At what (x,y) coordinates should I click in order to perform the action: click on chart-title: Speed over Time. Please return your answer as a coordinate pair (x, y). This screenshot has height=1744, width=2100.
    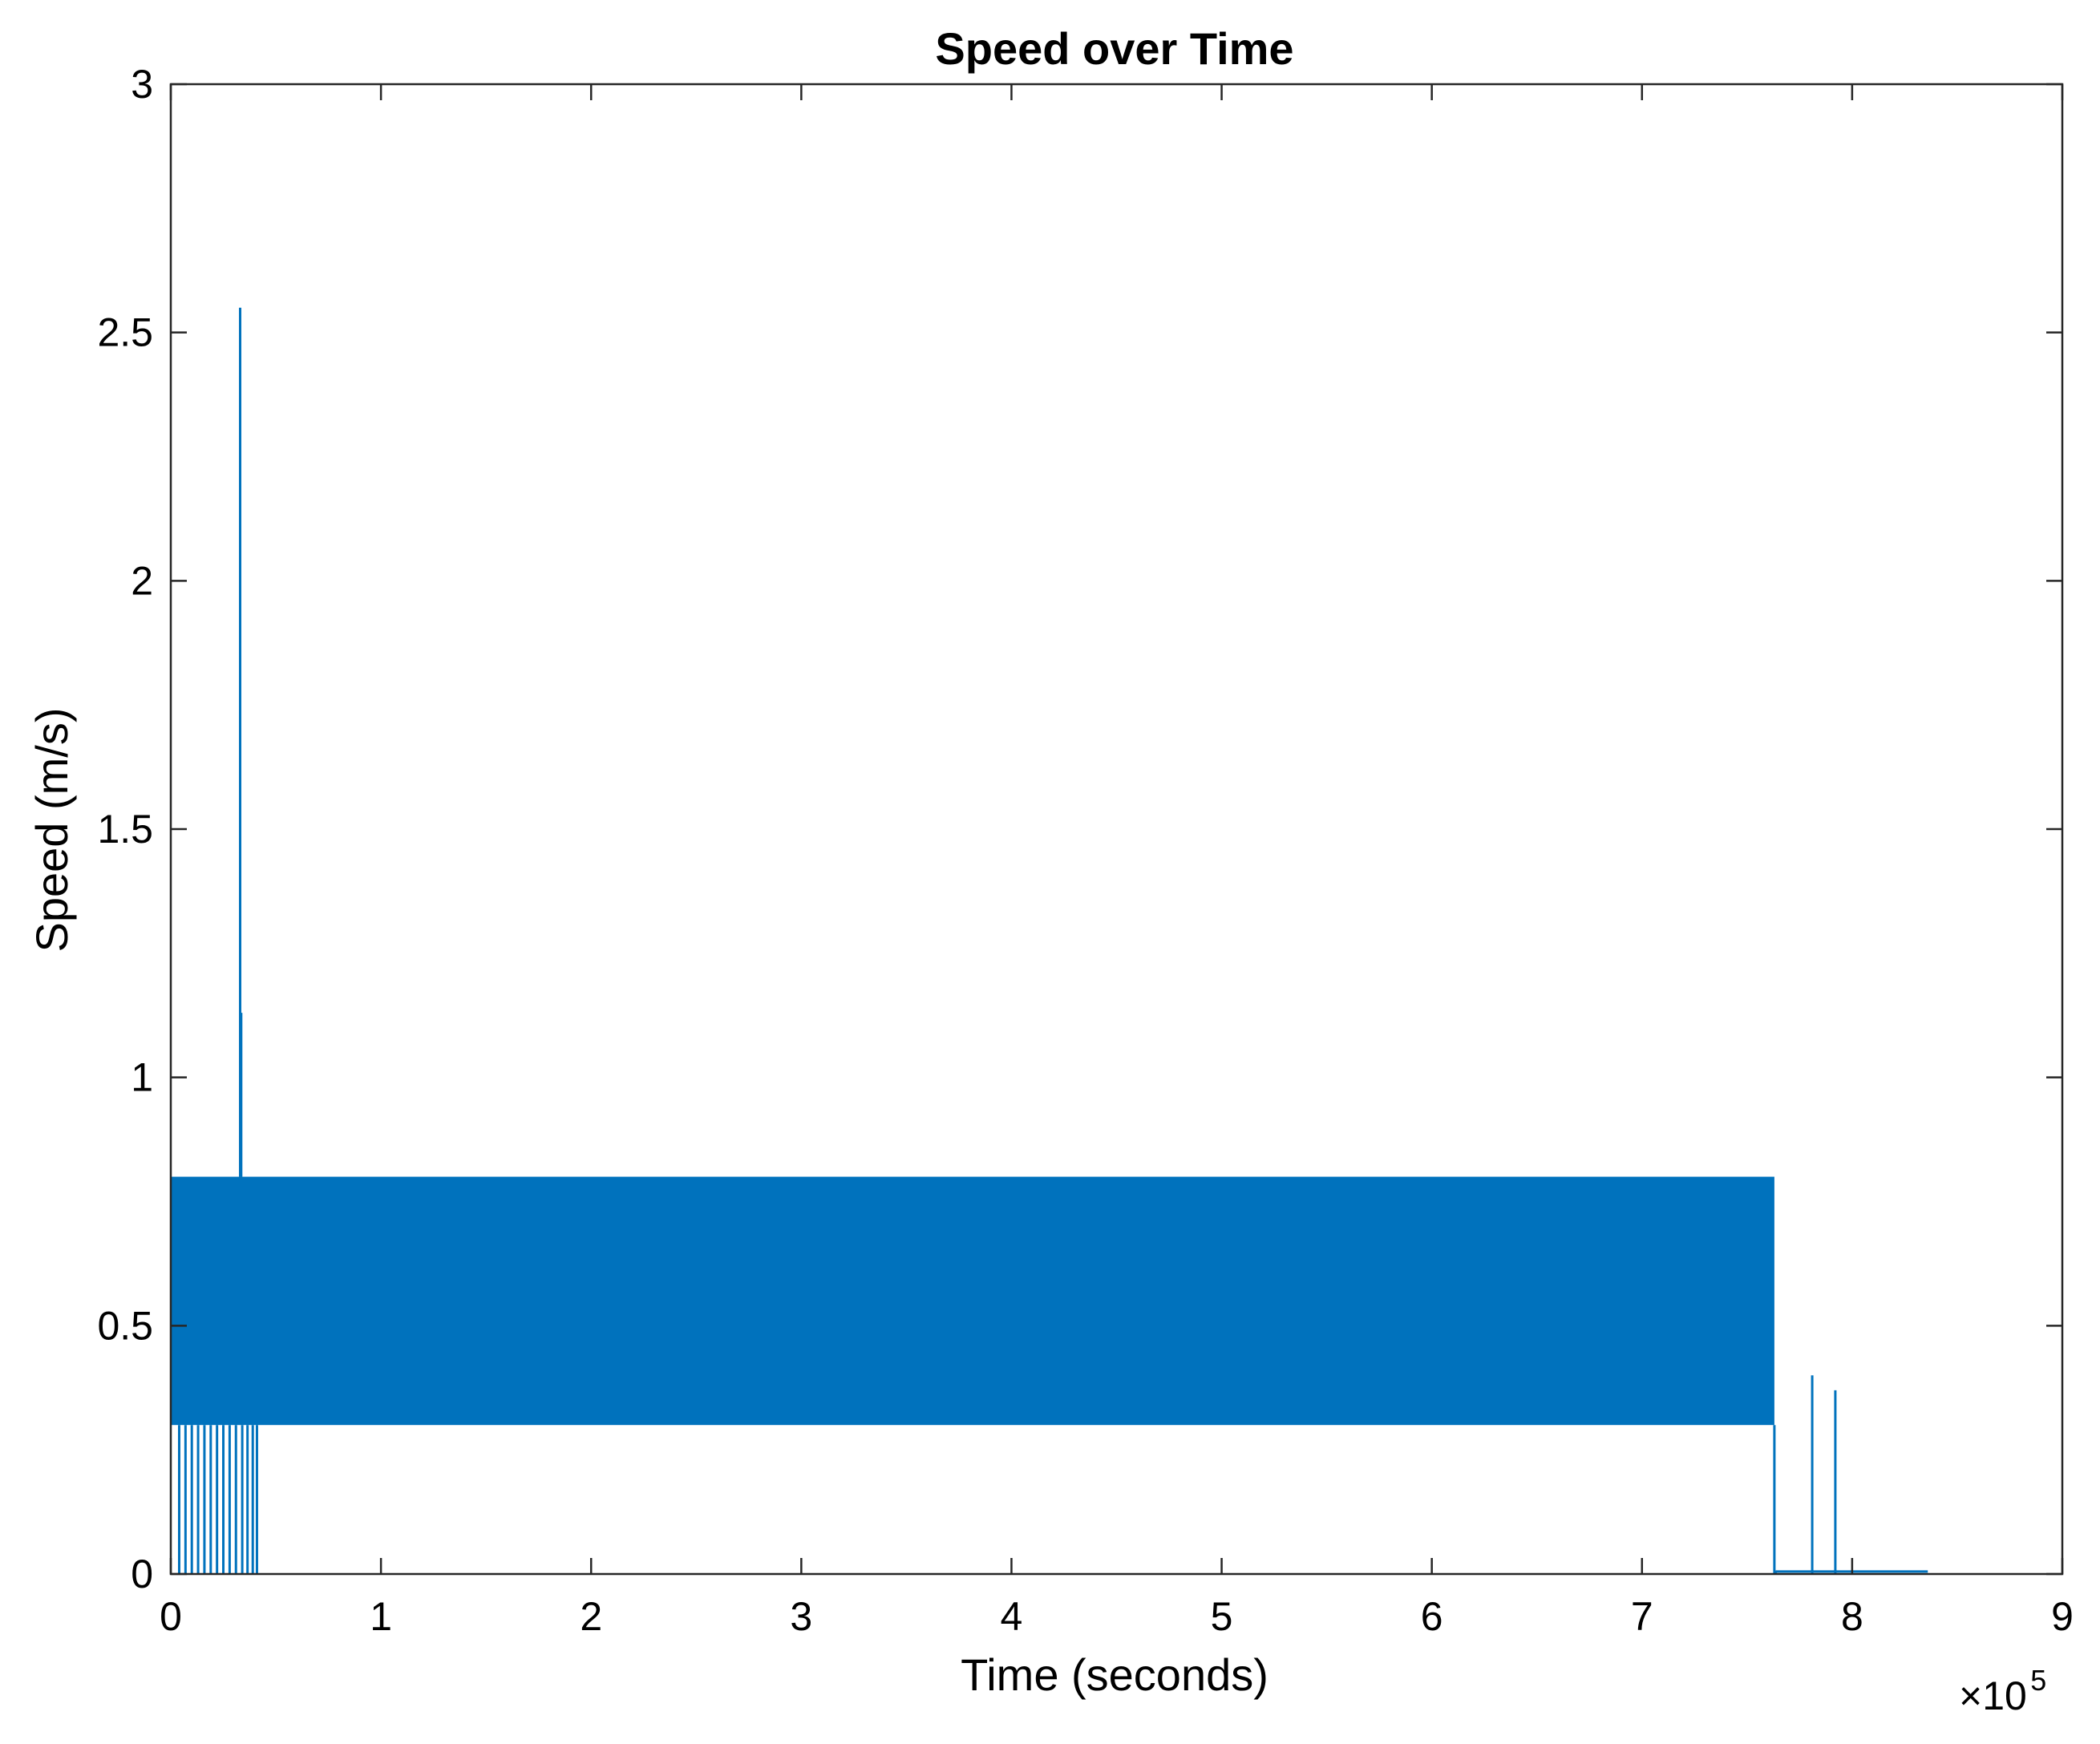
    Looking at the image, I should click on (1114, 48).